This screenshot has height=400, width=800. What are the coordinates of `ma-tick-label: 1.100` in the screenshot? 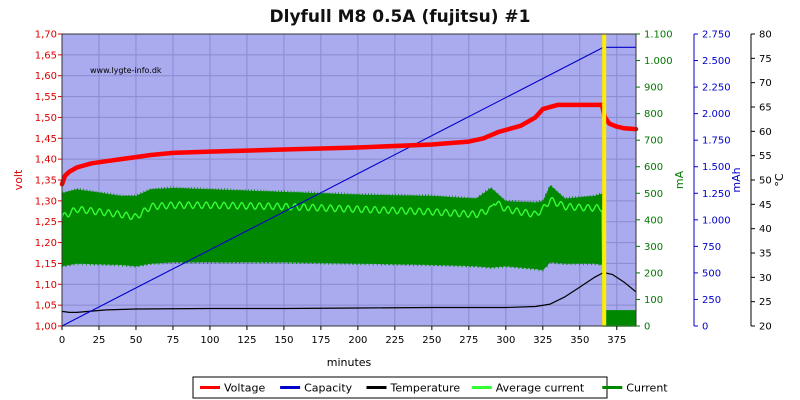 It's located at (658, 35).